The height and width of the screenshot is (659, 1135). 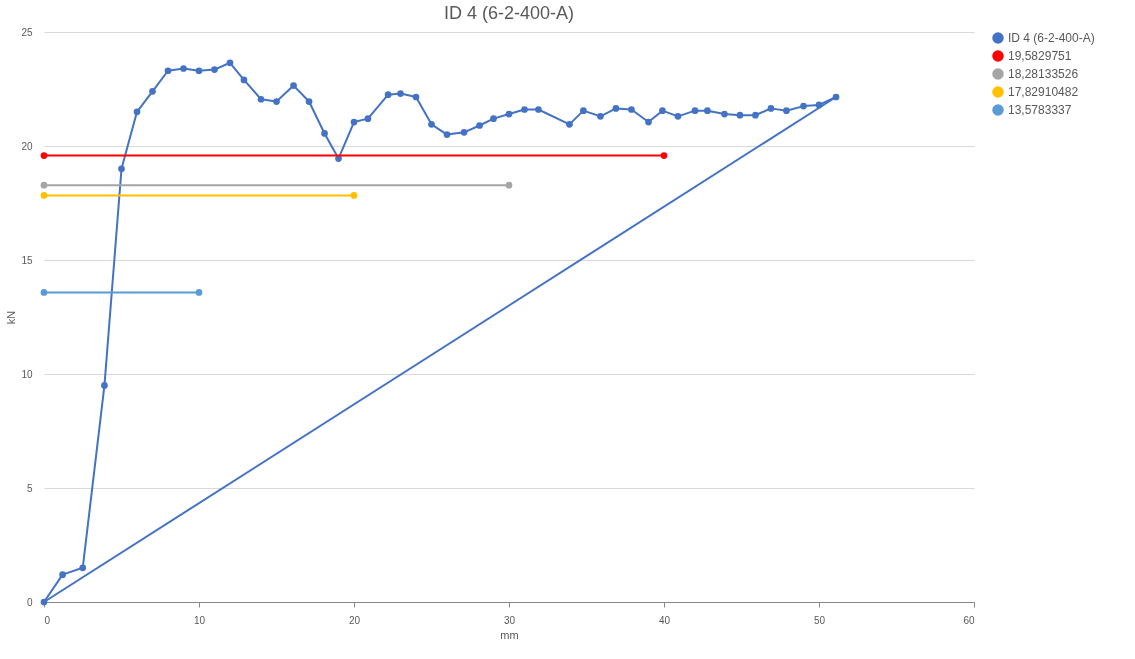 I want to click on x-tick-label: 50, so click(x=819, y=620).